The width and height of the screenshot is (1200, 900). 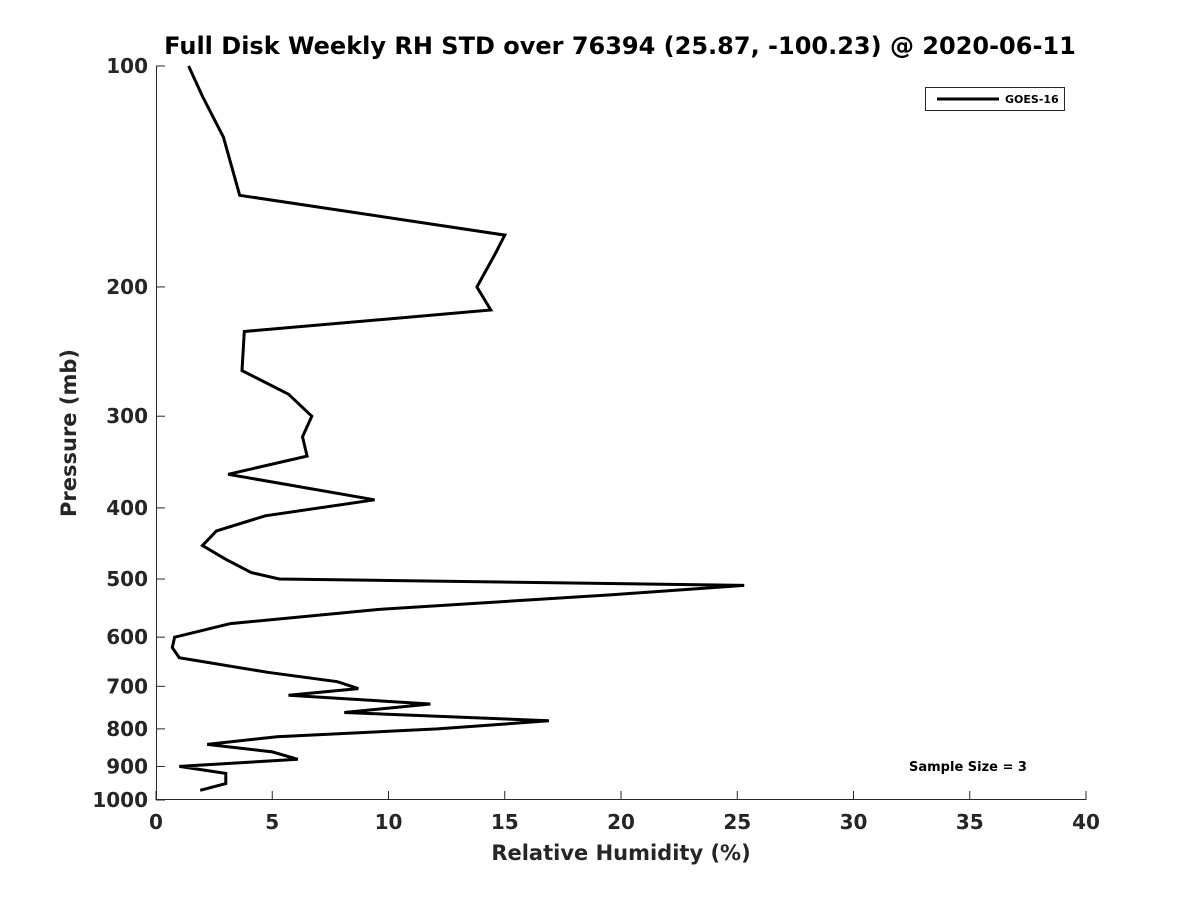 I want to click on sample-size-annotation: Sample Size = 3, so click(x=968, y=767).